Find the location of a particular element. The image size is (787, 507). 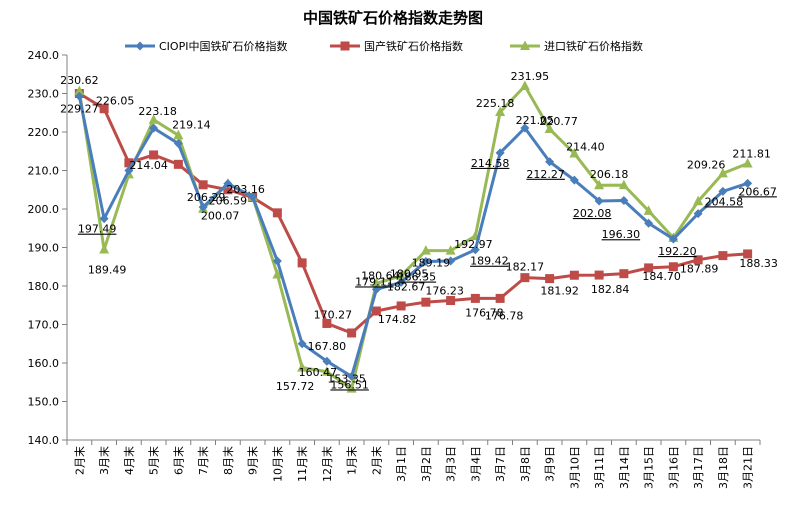

y-tick-label: 180.0 is located at coordinates (44, 286).